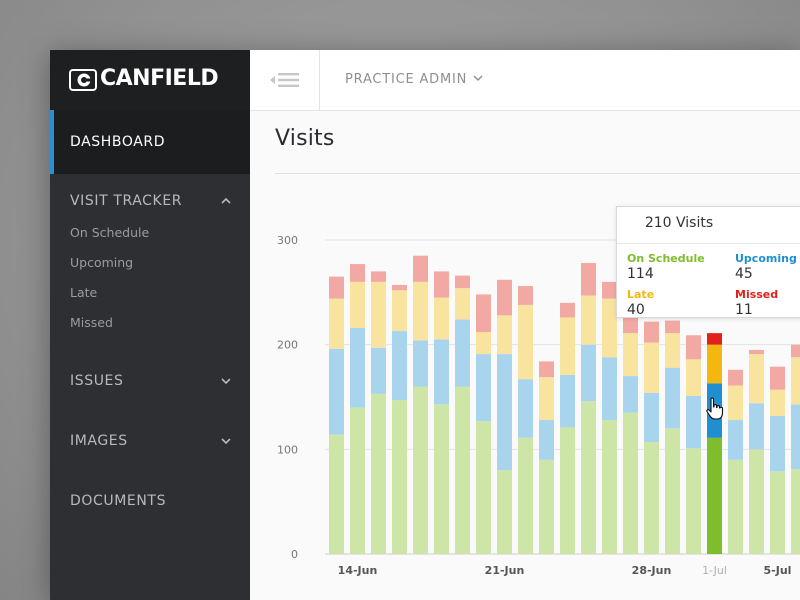  I want to click on chevron-down-icon, so click(226, 381).